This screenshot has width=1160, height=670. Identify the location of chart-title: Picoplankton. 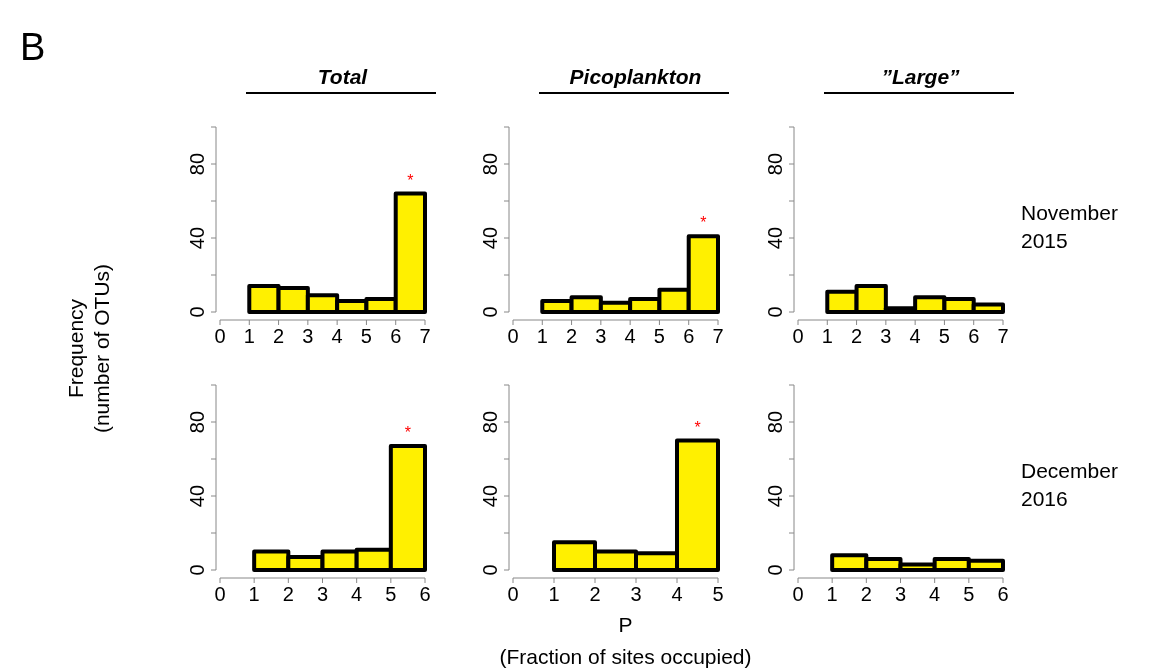
(635, 76).